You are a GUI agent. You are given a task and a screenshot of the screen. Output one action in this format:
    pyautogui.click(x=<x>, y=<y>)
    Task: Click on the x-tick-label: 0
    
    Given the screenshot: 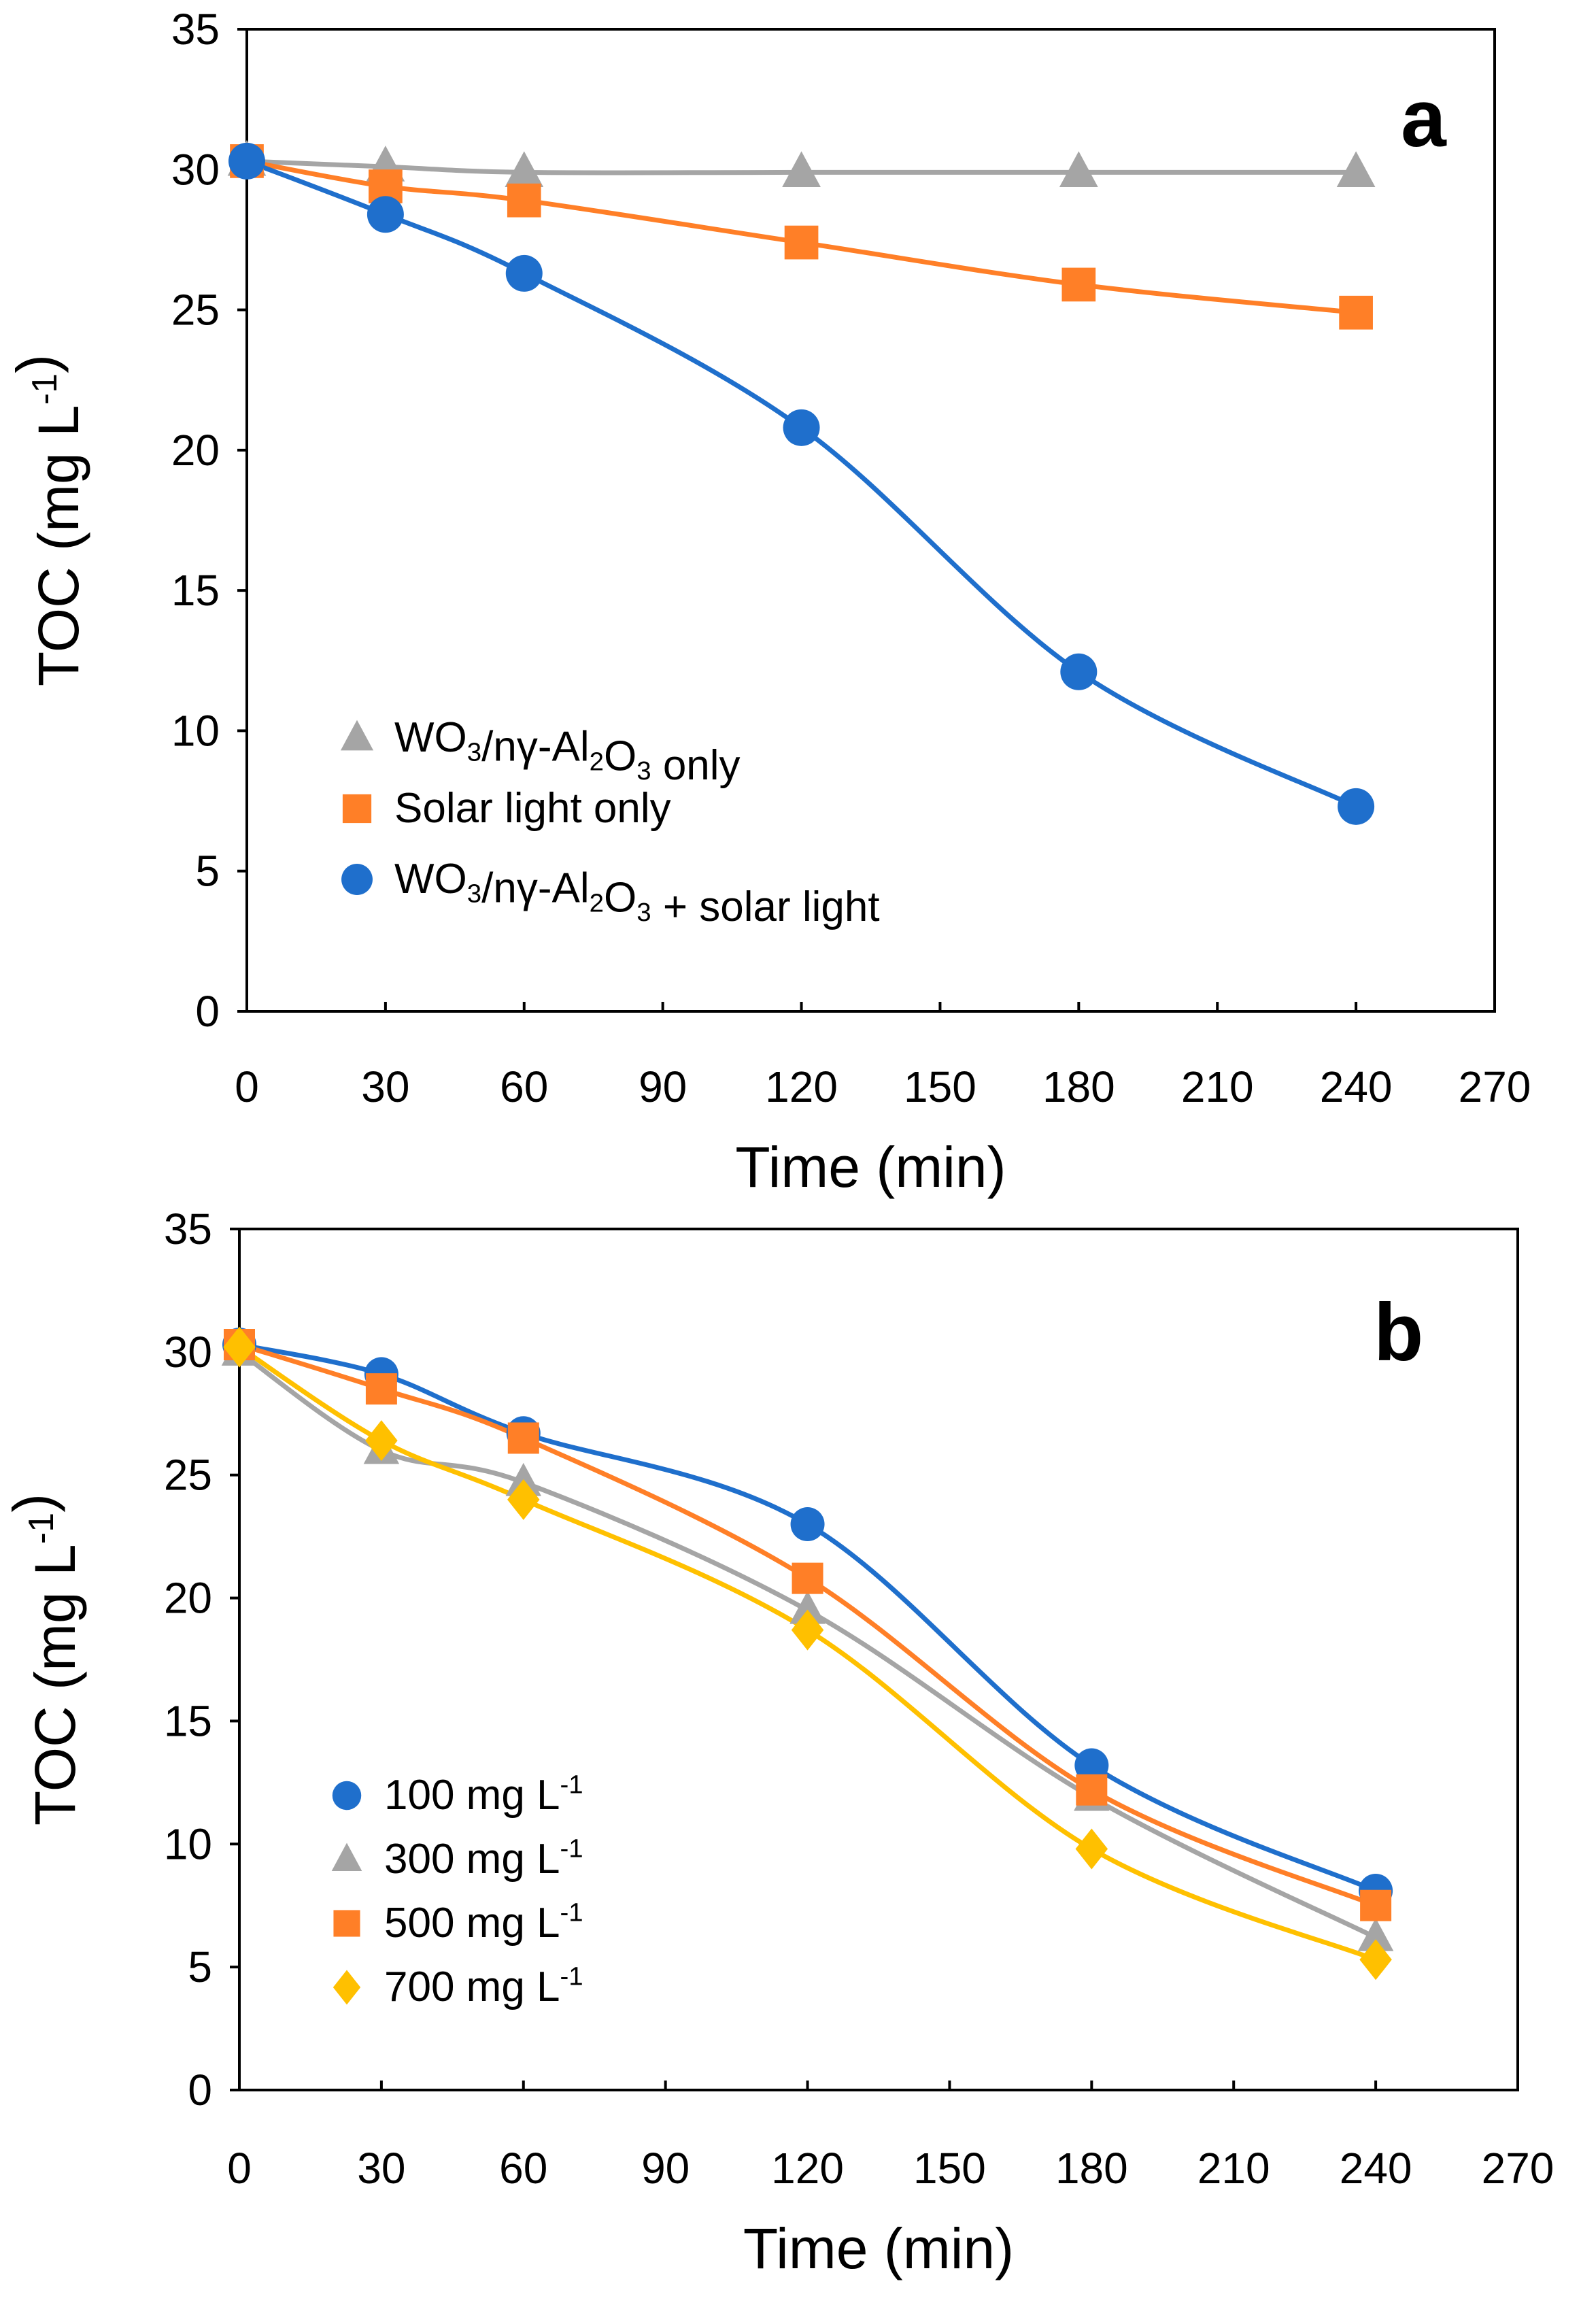 What is the action you would take?
    pyautogui.click(x=247, y=1086)
    